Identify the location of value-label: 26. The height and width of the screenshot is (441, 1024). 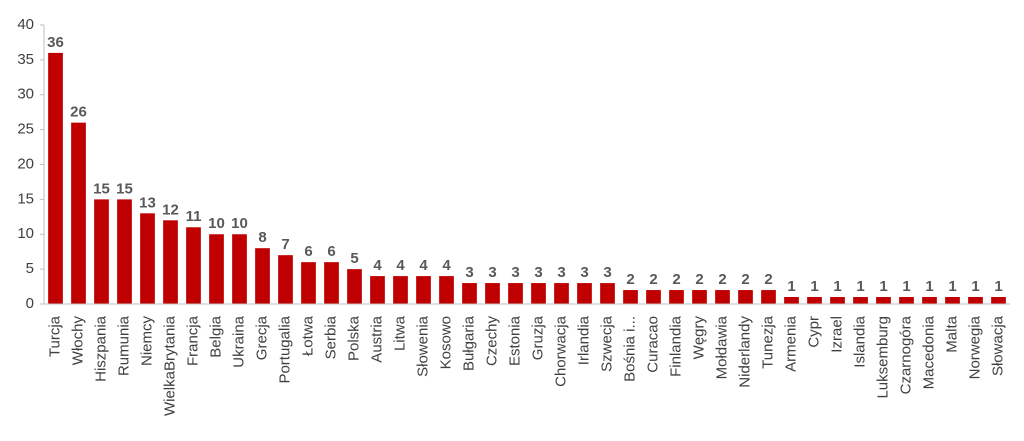
(78, 112).